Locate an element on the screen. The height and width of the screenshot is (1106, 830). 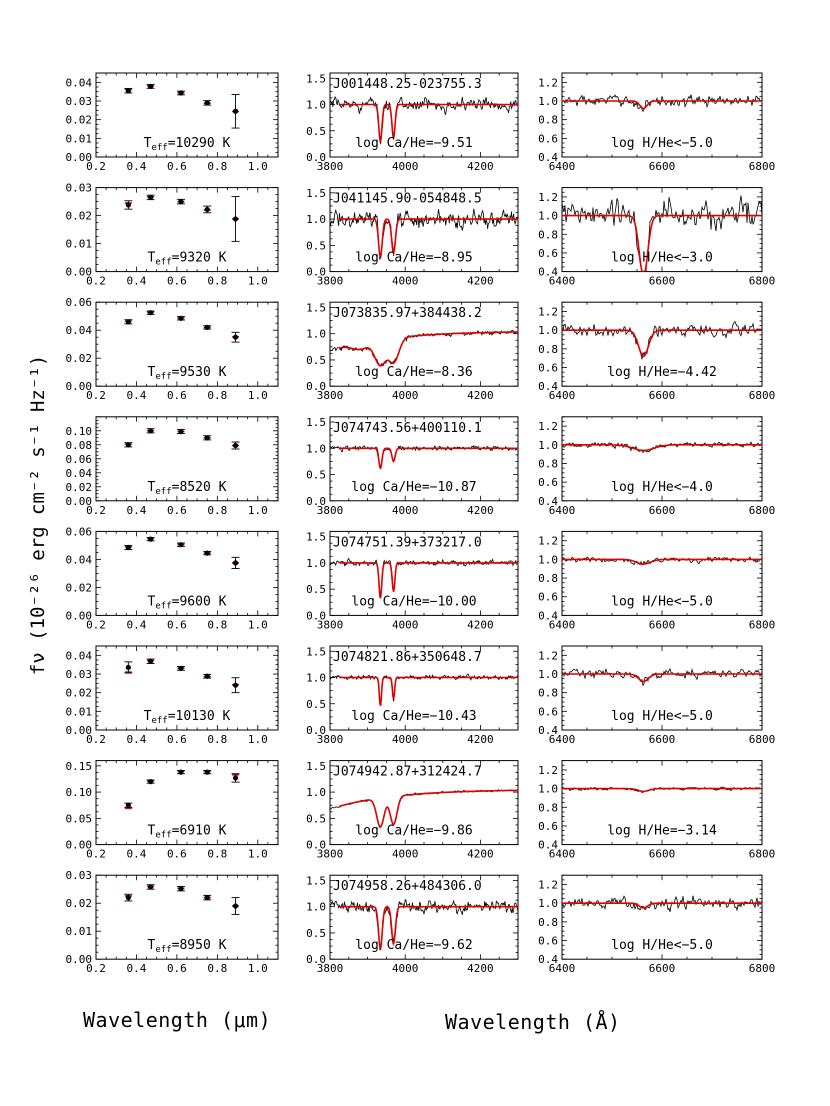
abundance-annotation: log Ca/He=−10.43 is located at coordinates (413, 716).